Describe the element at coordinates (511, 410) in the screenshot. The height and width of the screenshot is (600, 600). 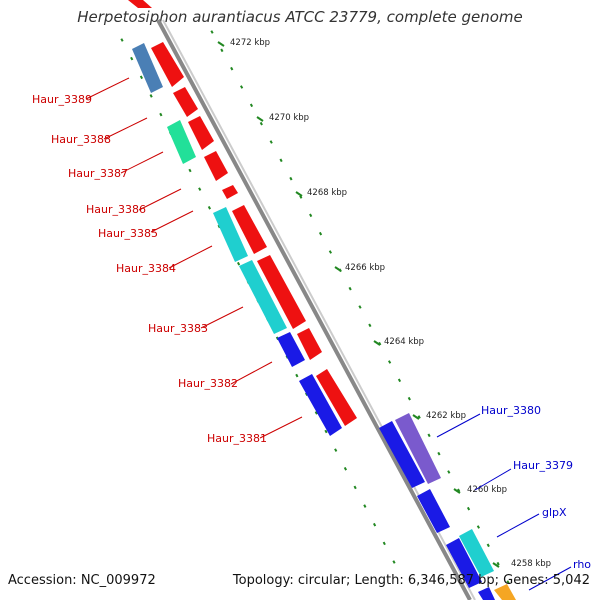
I see `gene-label: Haur_3380` at that location.